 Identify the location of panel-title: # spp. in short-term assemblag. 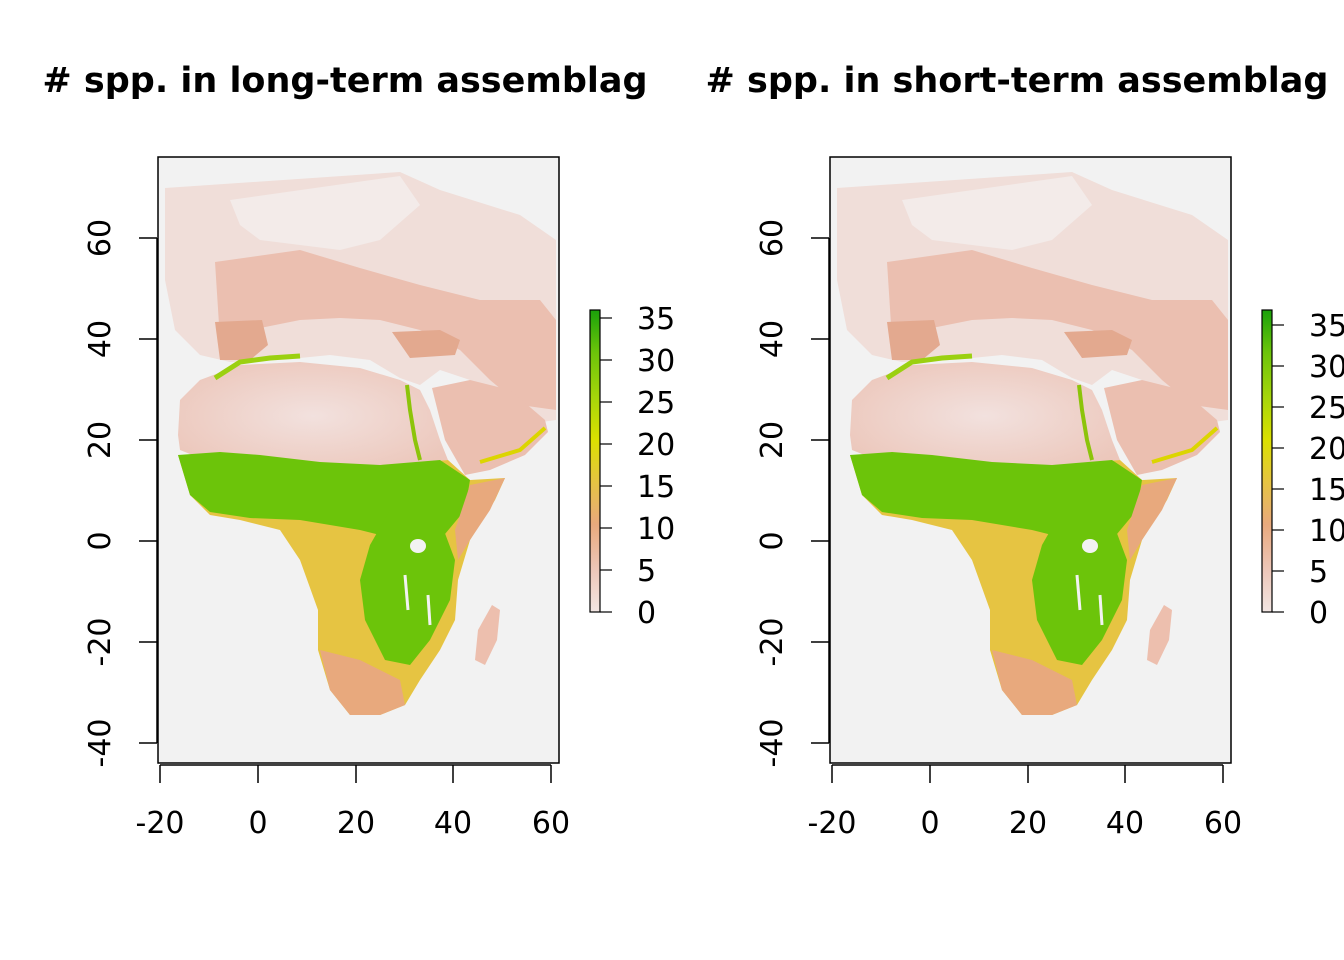
(1017, 81).